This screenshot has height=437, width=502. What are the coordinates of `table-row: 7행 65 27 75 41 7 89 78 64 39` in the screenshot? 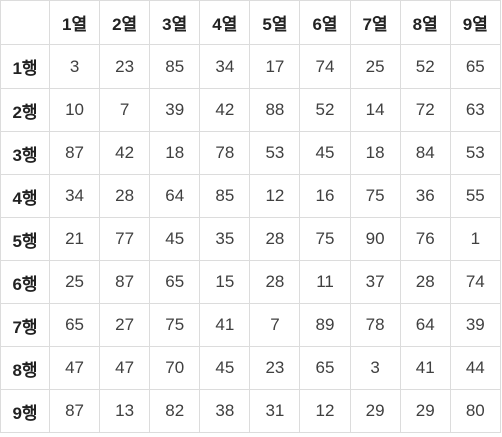 It's located at (250, 325).